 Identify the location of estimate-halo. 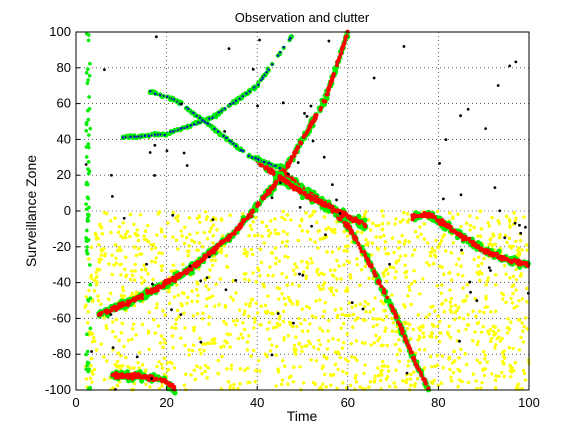
(226, 140).